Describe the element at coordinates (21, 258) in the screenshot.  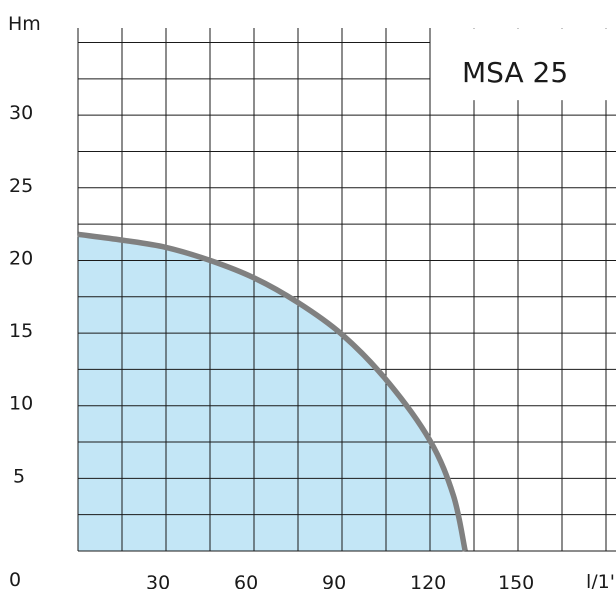
I see `y-tick-label: 20` at that location.